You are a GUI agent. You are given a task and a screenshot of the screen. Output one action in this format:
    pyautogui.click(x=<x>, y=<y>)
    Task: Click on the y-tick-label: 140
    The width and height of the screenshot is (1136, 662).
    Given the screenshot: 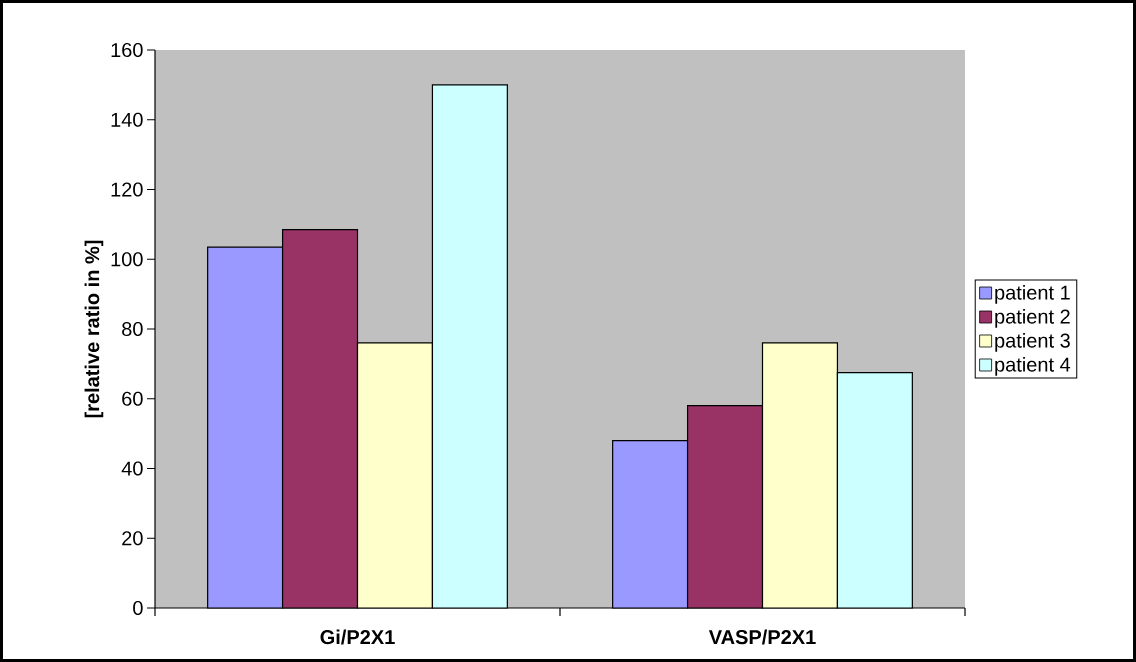 What is the action you would take?
    pyautogui.click(x=127, y=119)
    